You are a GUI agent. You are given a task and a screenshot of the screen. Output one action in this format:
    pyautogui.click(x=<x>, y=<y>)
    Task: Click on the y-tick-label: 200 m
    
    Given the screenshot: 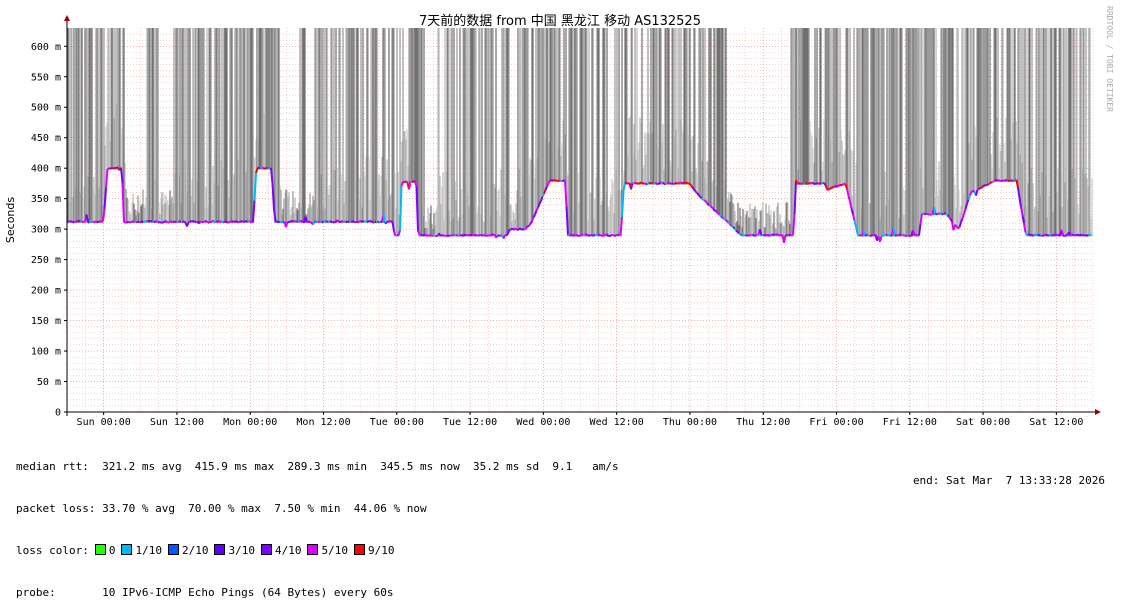 What is the action you would take?
    pyautogui.click(x=46, y=291)
    